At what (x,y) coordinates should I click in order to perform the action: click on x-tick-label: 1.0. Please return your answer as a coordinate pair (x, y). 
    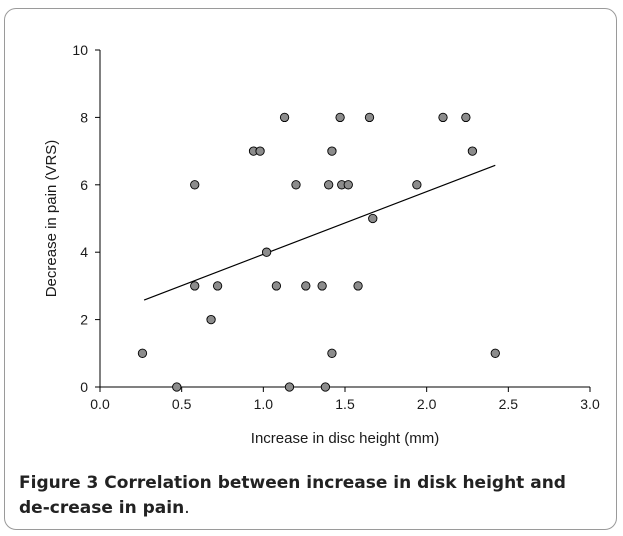
    Looking at the image, I should click on (264, 404).